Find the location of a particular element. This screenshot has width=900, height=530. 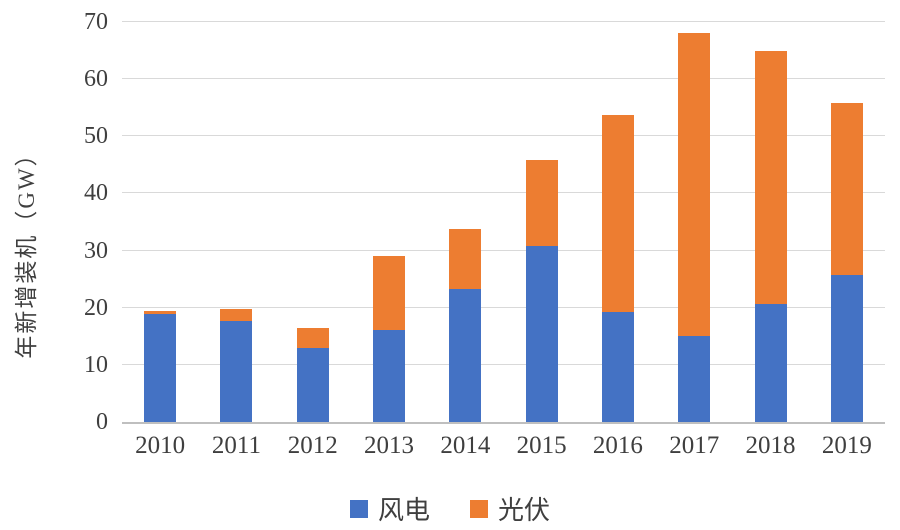

bar-stack-2017 is located at coordinates (694, 222).